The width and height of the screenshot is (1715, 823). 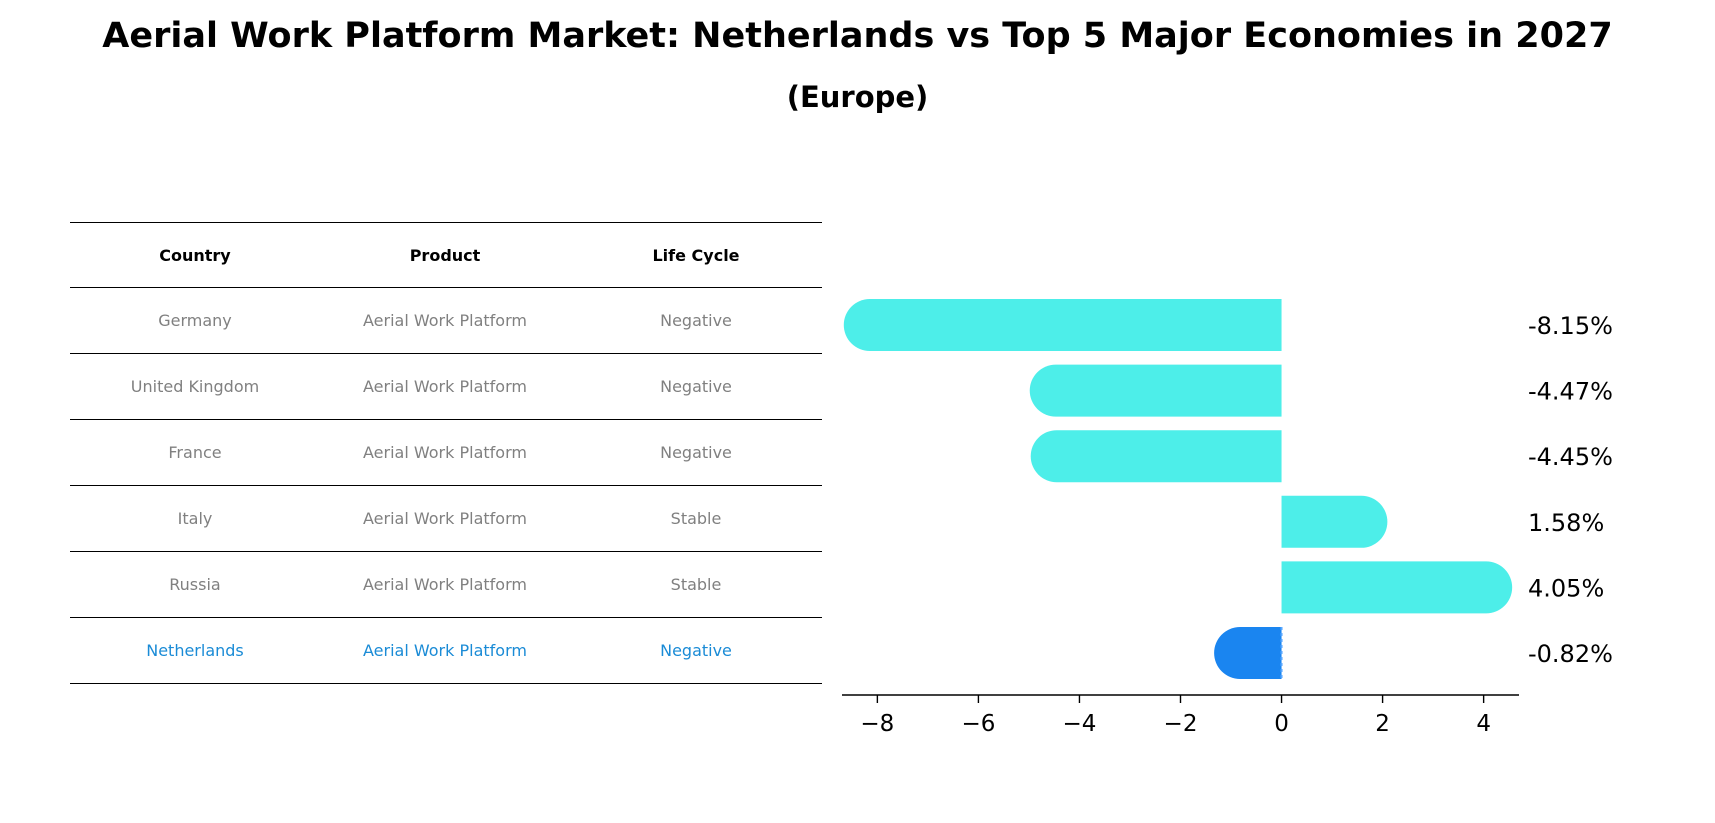 I want to click on x-tick-label: −6, so click(x=978, y=724).